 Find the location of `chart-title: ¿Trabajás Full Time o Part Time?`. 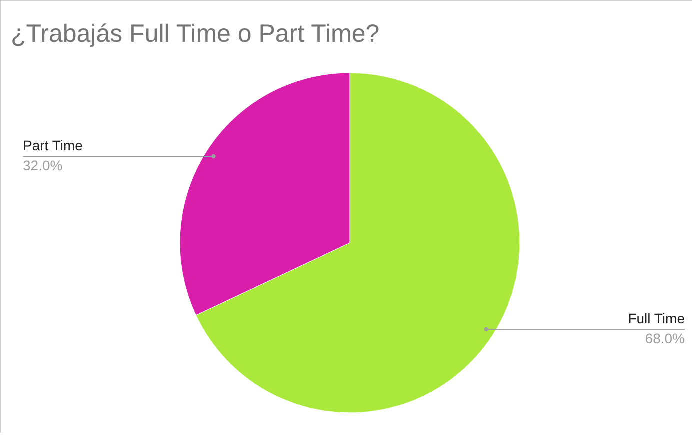

chart-title: ¿Trabajás Full Time o Part Time? is located at coordinates (195, 34).